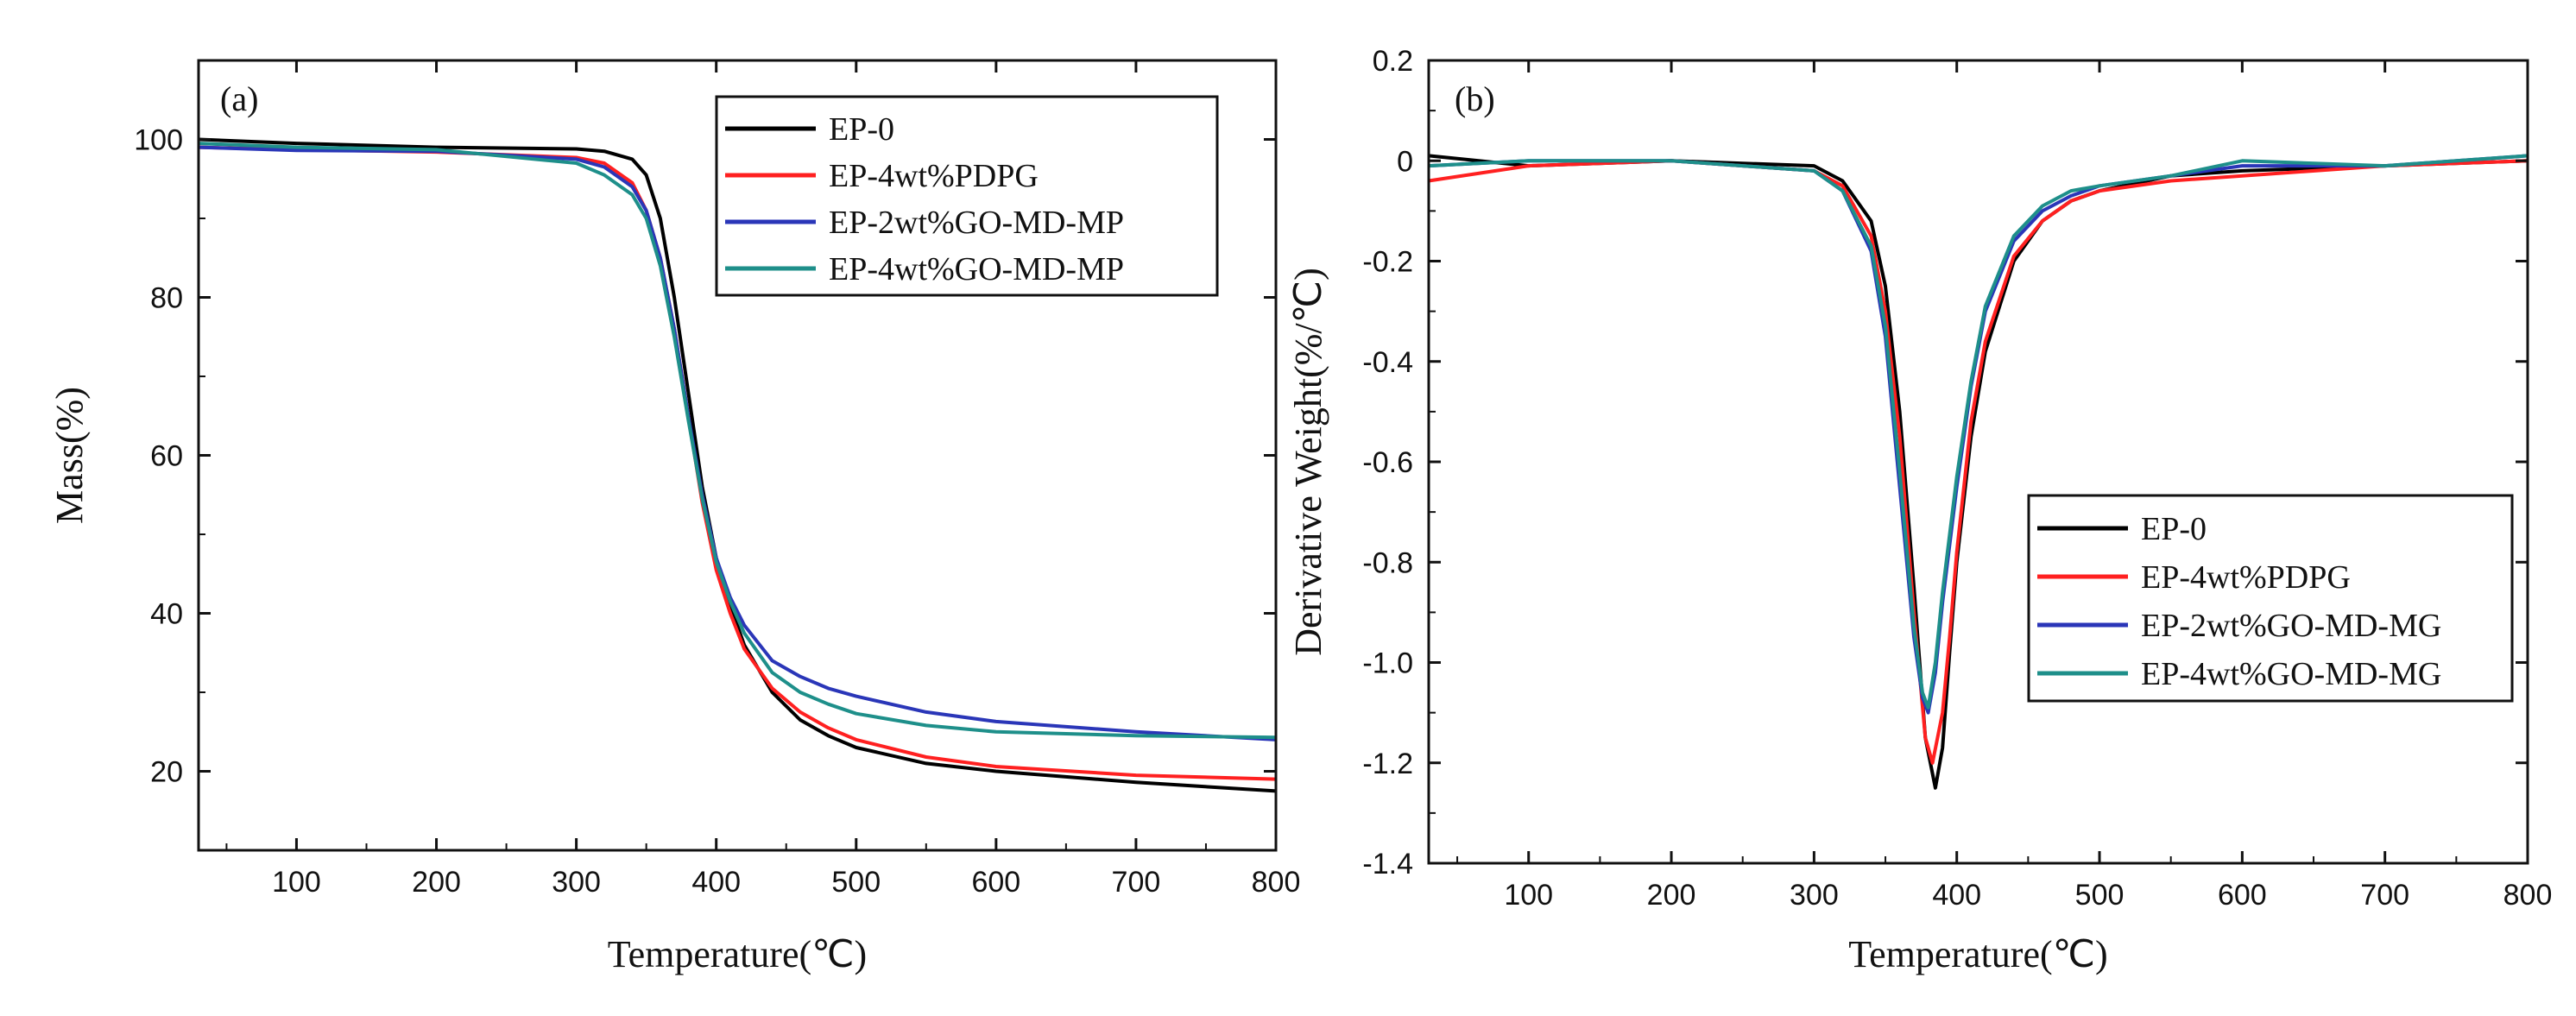 Image resolution: width=2576 pixels, height=1016 pixels. Describe the element at coordinates (296, 882) in the screenshot. I see `x-tick-label-a-0: 100` at that location.